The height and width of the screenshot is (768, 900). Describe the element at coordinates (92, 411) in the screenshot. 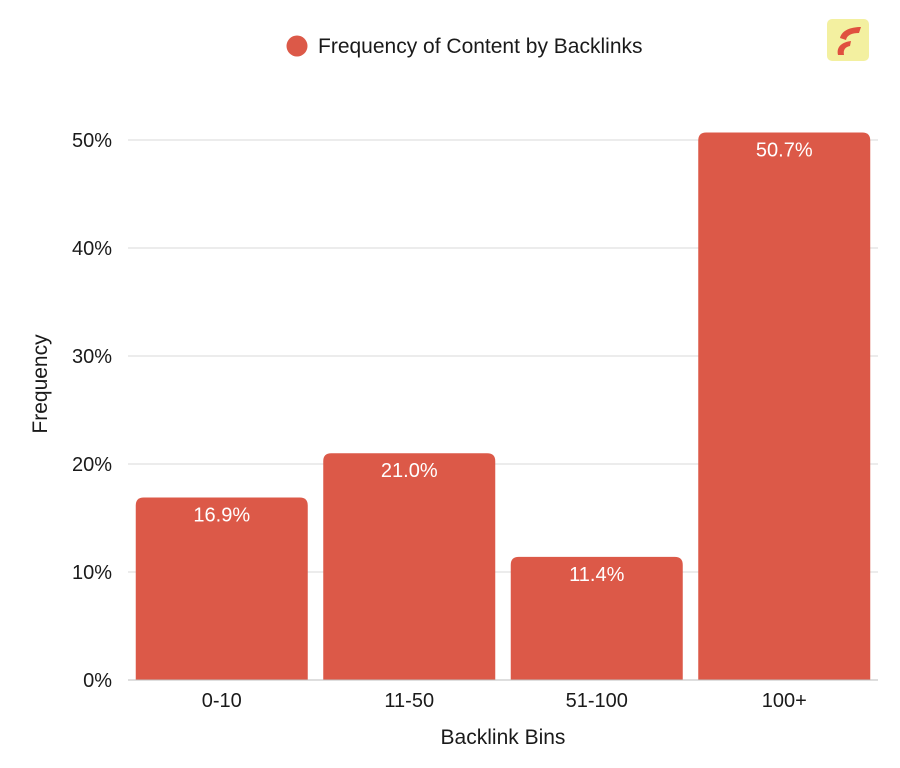

I see `y-axis-ticks: 0% 10% 20% 30% 40% 50%` at that location.